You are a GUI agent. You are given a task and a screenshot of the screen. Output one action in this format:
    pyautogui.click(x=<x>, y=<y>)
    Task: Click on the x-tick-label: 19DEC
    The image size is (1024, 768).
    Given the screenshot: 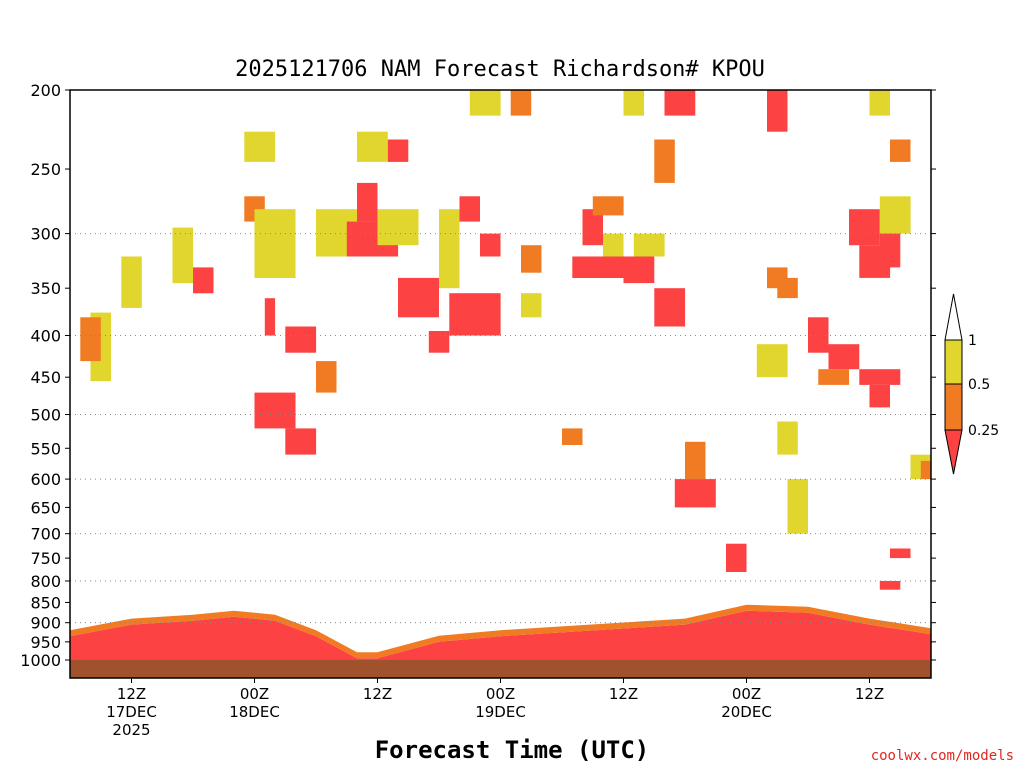 What is the action you would take?
    pyautogui.click(x=500, y=712)
    